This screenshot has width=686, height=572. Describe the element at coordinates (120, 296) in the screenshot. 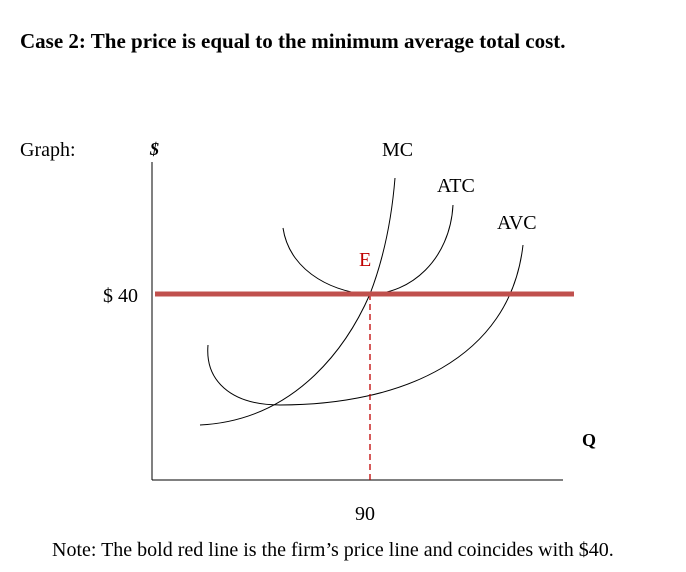

I see `price-label: $ 40` at that location.